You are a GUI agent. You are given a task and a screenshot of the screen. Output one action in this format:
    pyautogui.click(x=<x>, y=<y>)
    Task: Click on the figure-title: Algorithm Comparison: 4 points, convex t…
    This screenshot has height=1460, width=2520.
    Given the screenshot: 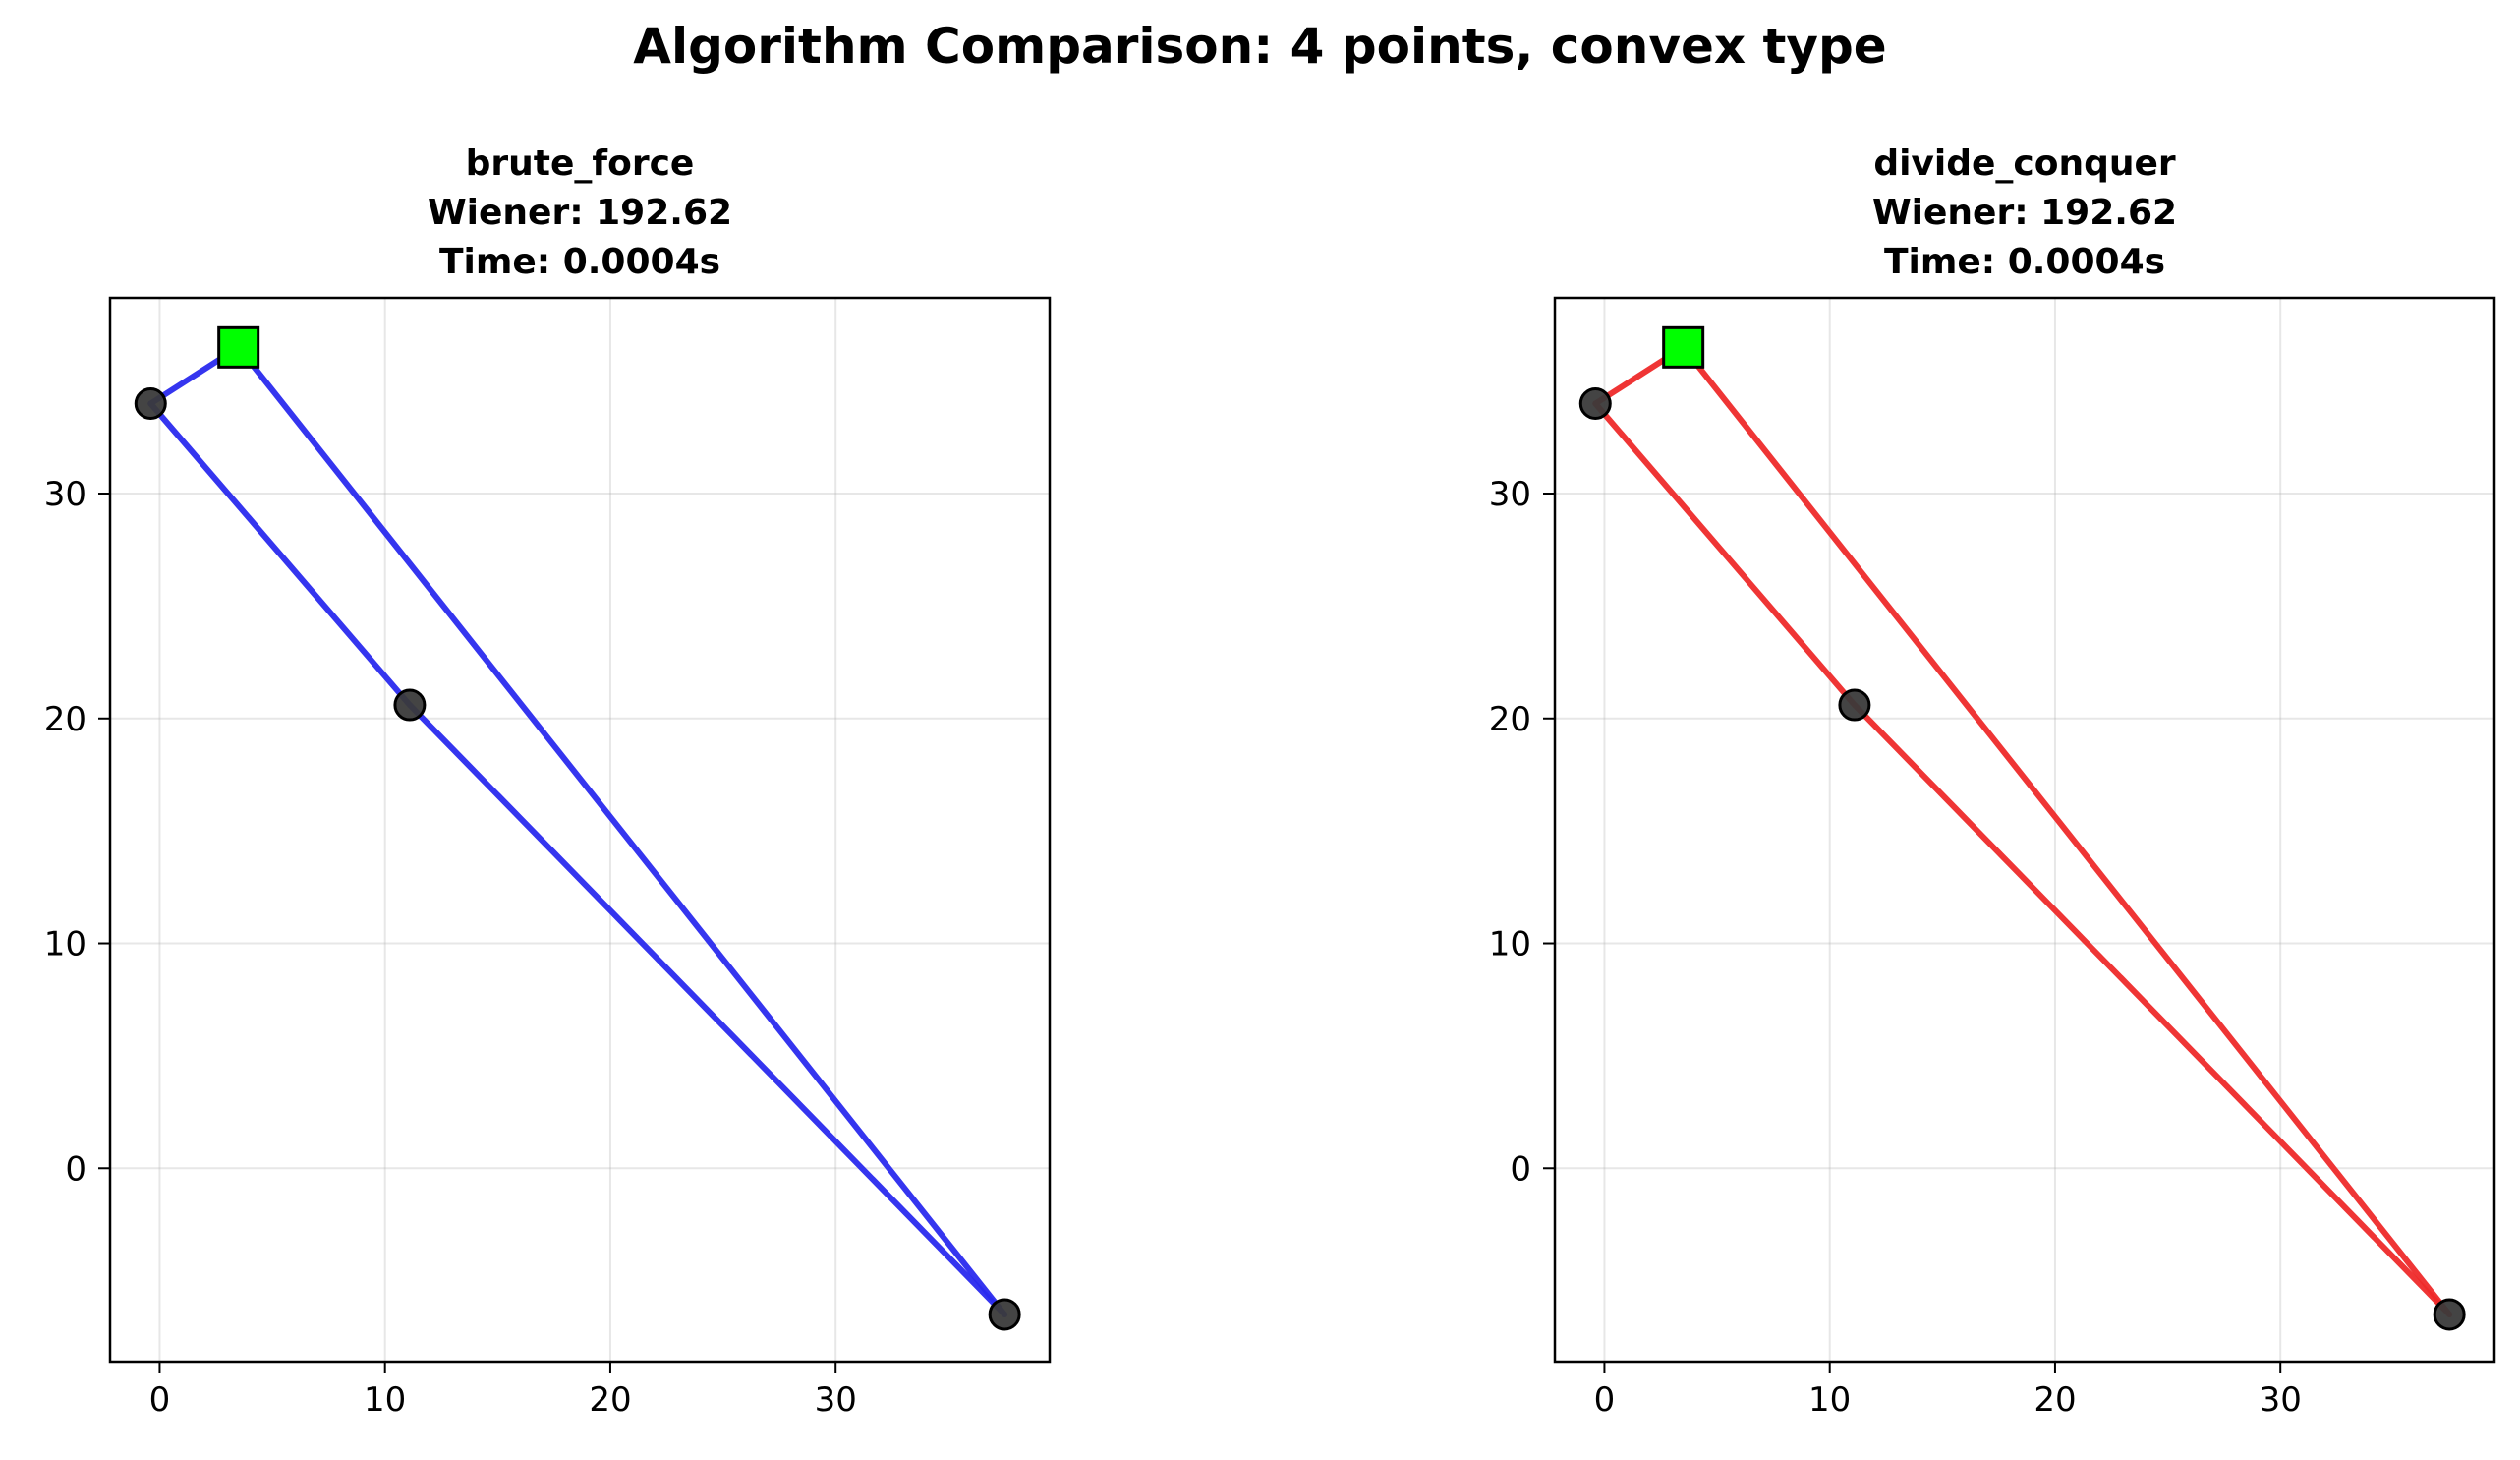 What is the action you would take?
    pyautogui.click(x=1260, y=46)
    